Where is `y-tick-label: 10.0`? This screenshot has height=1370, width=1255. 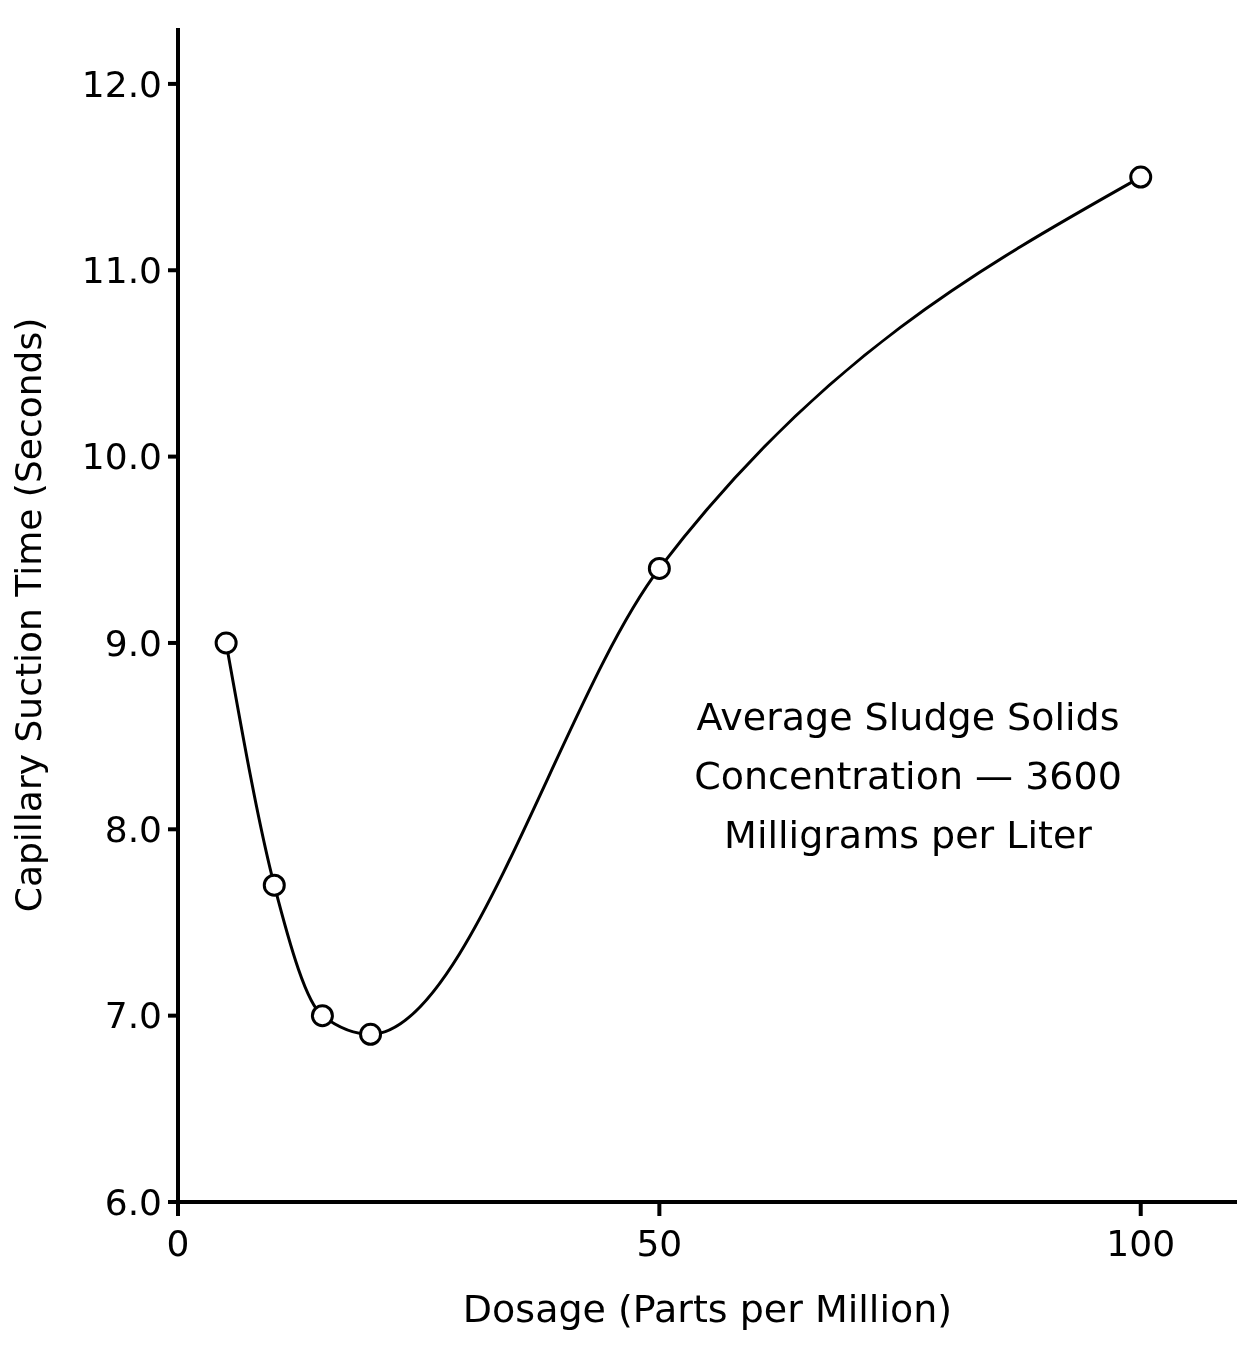 y-tick-label: 10.0 is located at coordinates (121, 457).